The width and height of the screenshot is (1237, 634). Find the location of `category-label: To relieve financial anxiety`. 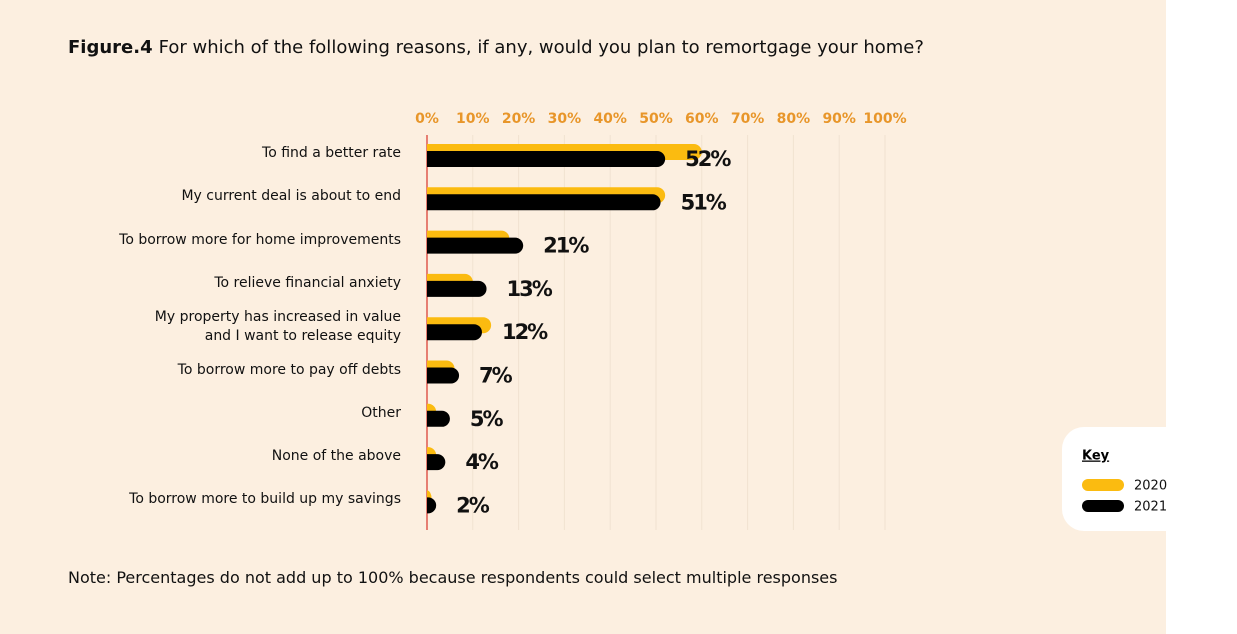

category-label: To relieve financial anxiety is located at coordinates (307, 282).